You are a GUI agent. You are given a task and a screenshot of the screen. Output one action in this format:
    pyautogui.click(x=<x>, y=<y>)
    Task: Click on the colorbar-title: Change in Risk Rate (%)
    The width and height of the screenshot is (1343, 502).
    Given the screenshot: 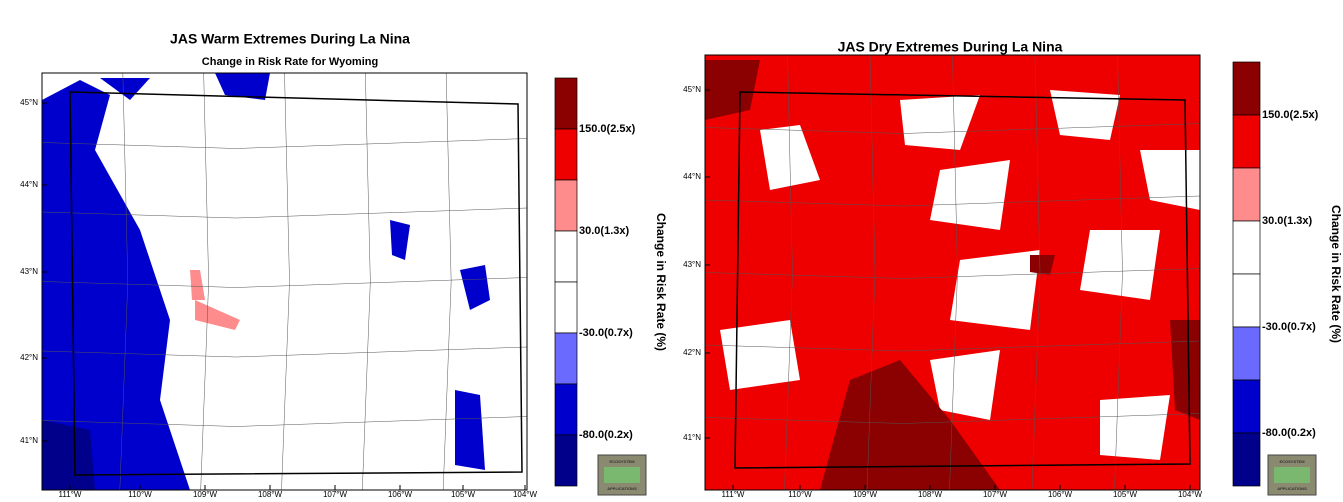 What is the action you would take?
    pyautogui.click(x=1336, y=274)
    